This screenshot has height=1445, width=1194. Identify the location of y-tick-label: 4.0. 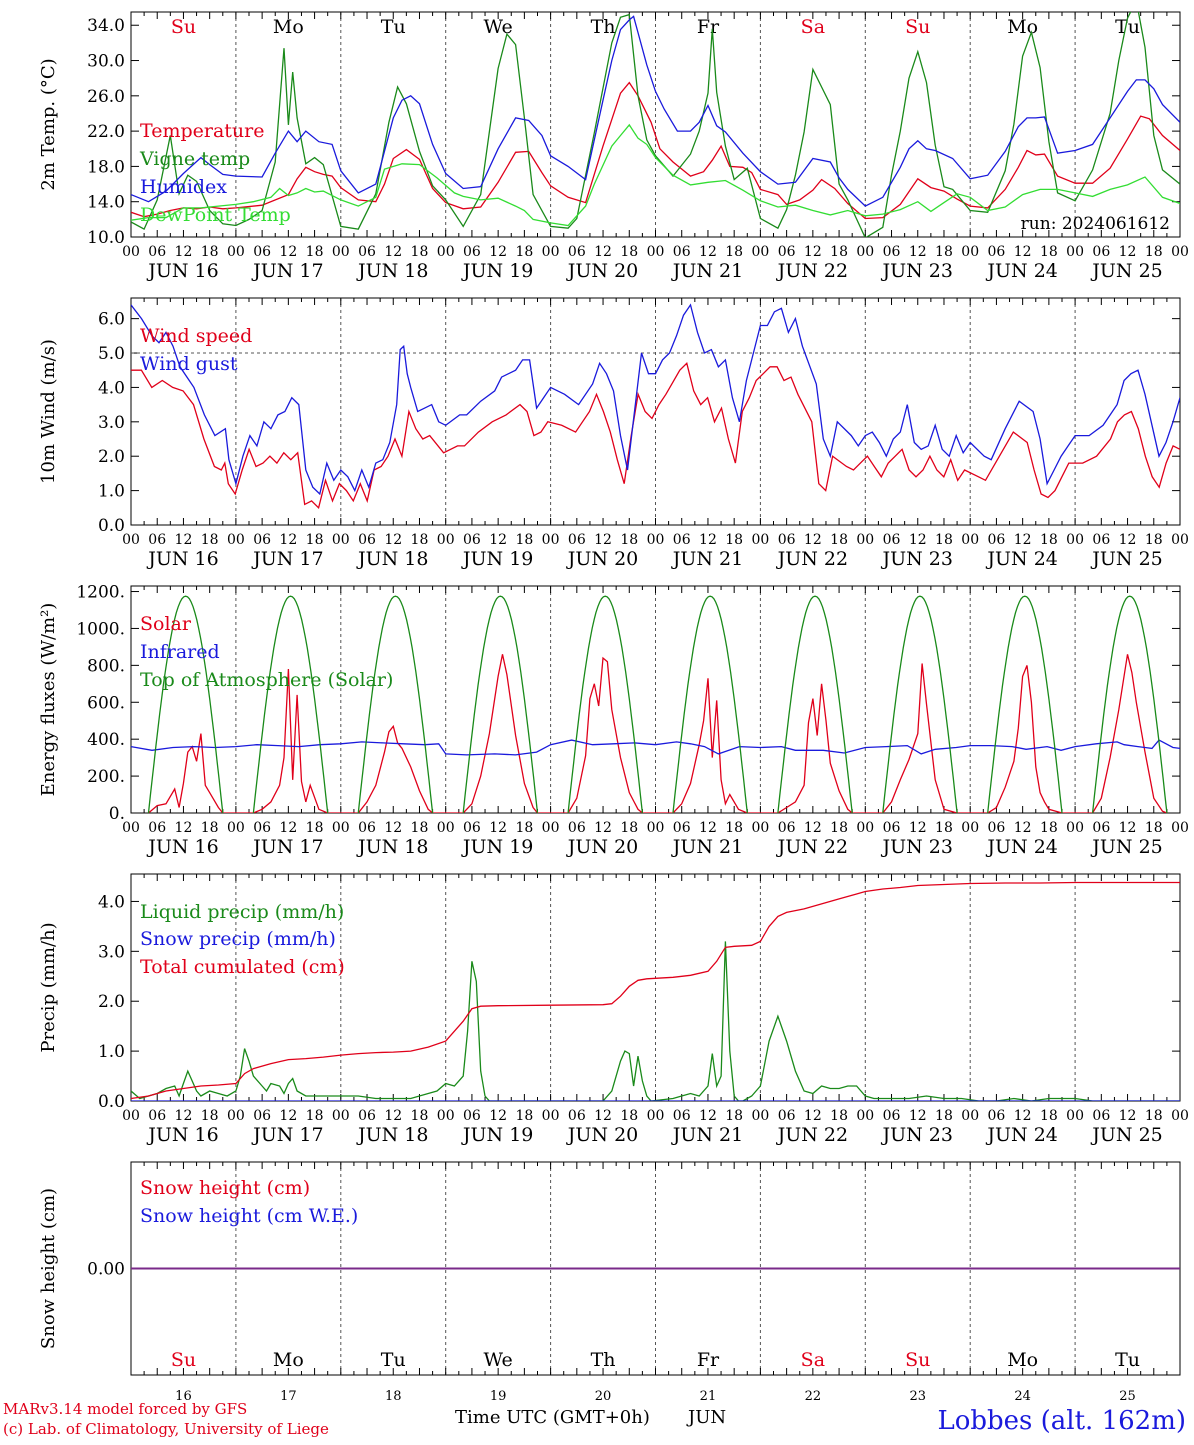
(111, 902).